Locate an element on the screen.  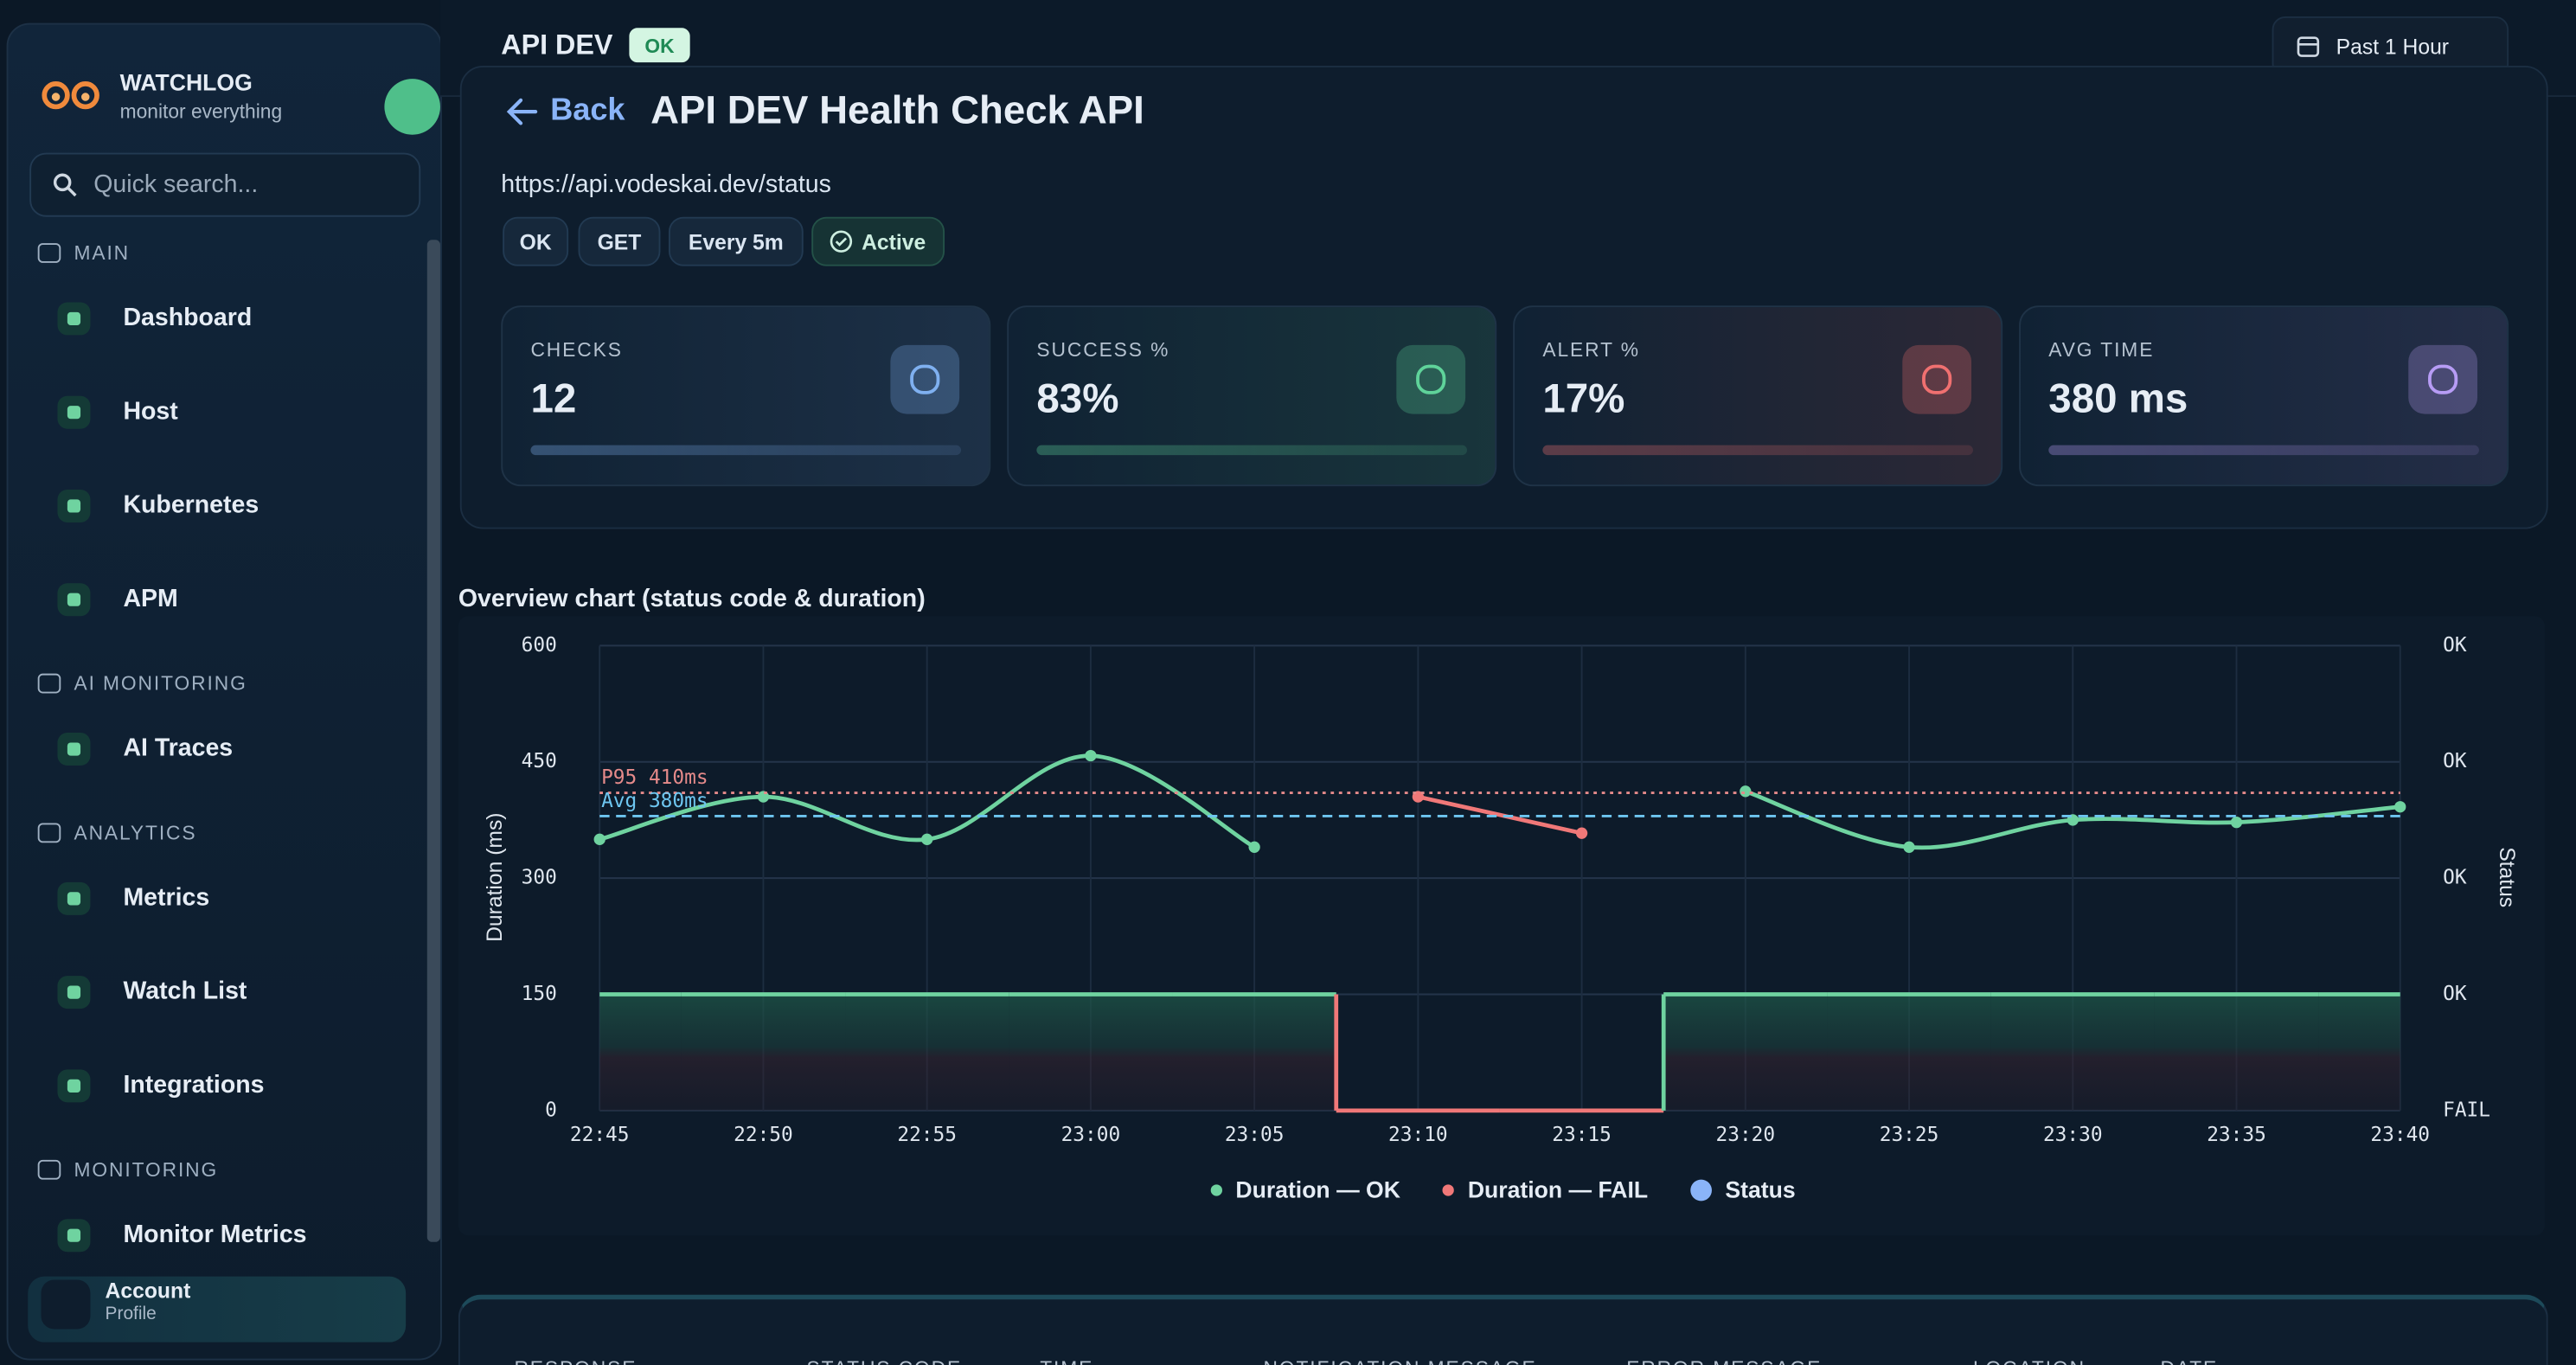
back-arrow is located at coordinates (522, 111).